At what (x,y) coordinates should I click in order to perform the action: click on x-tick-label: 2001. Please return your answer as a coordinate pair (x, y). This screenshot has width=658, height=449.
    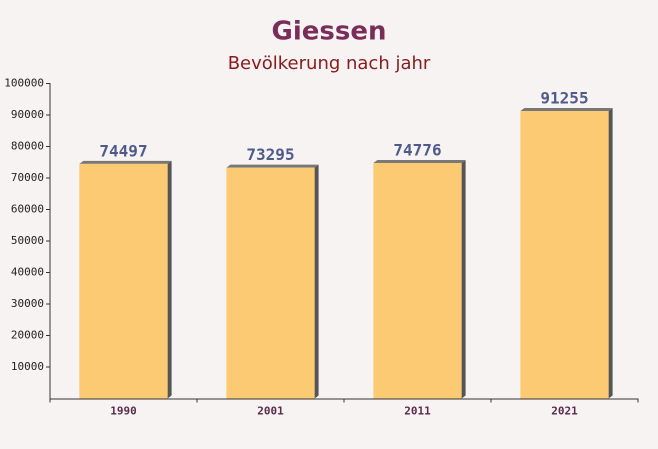
    Looking at the image, I should click on (270, 411).